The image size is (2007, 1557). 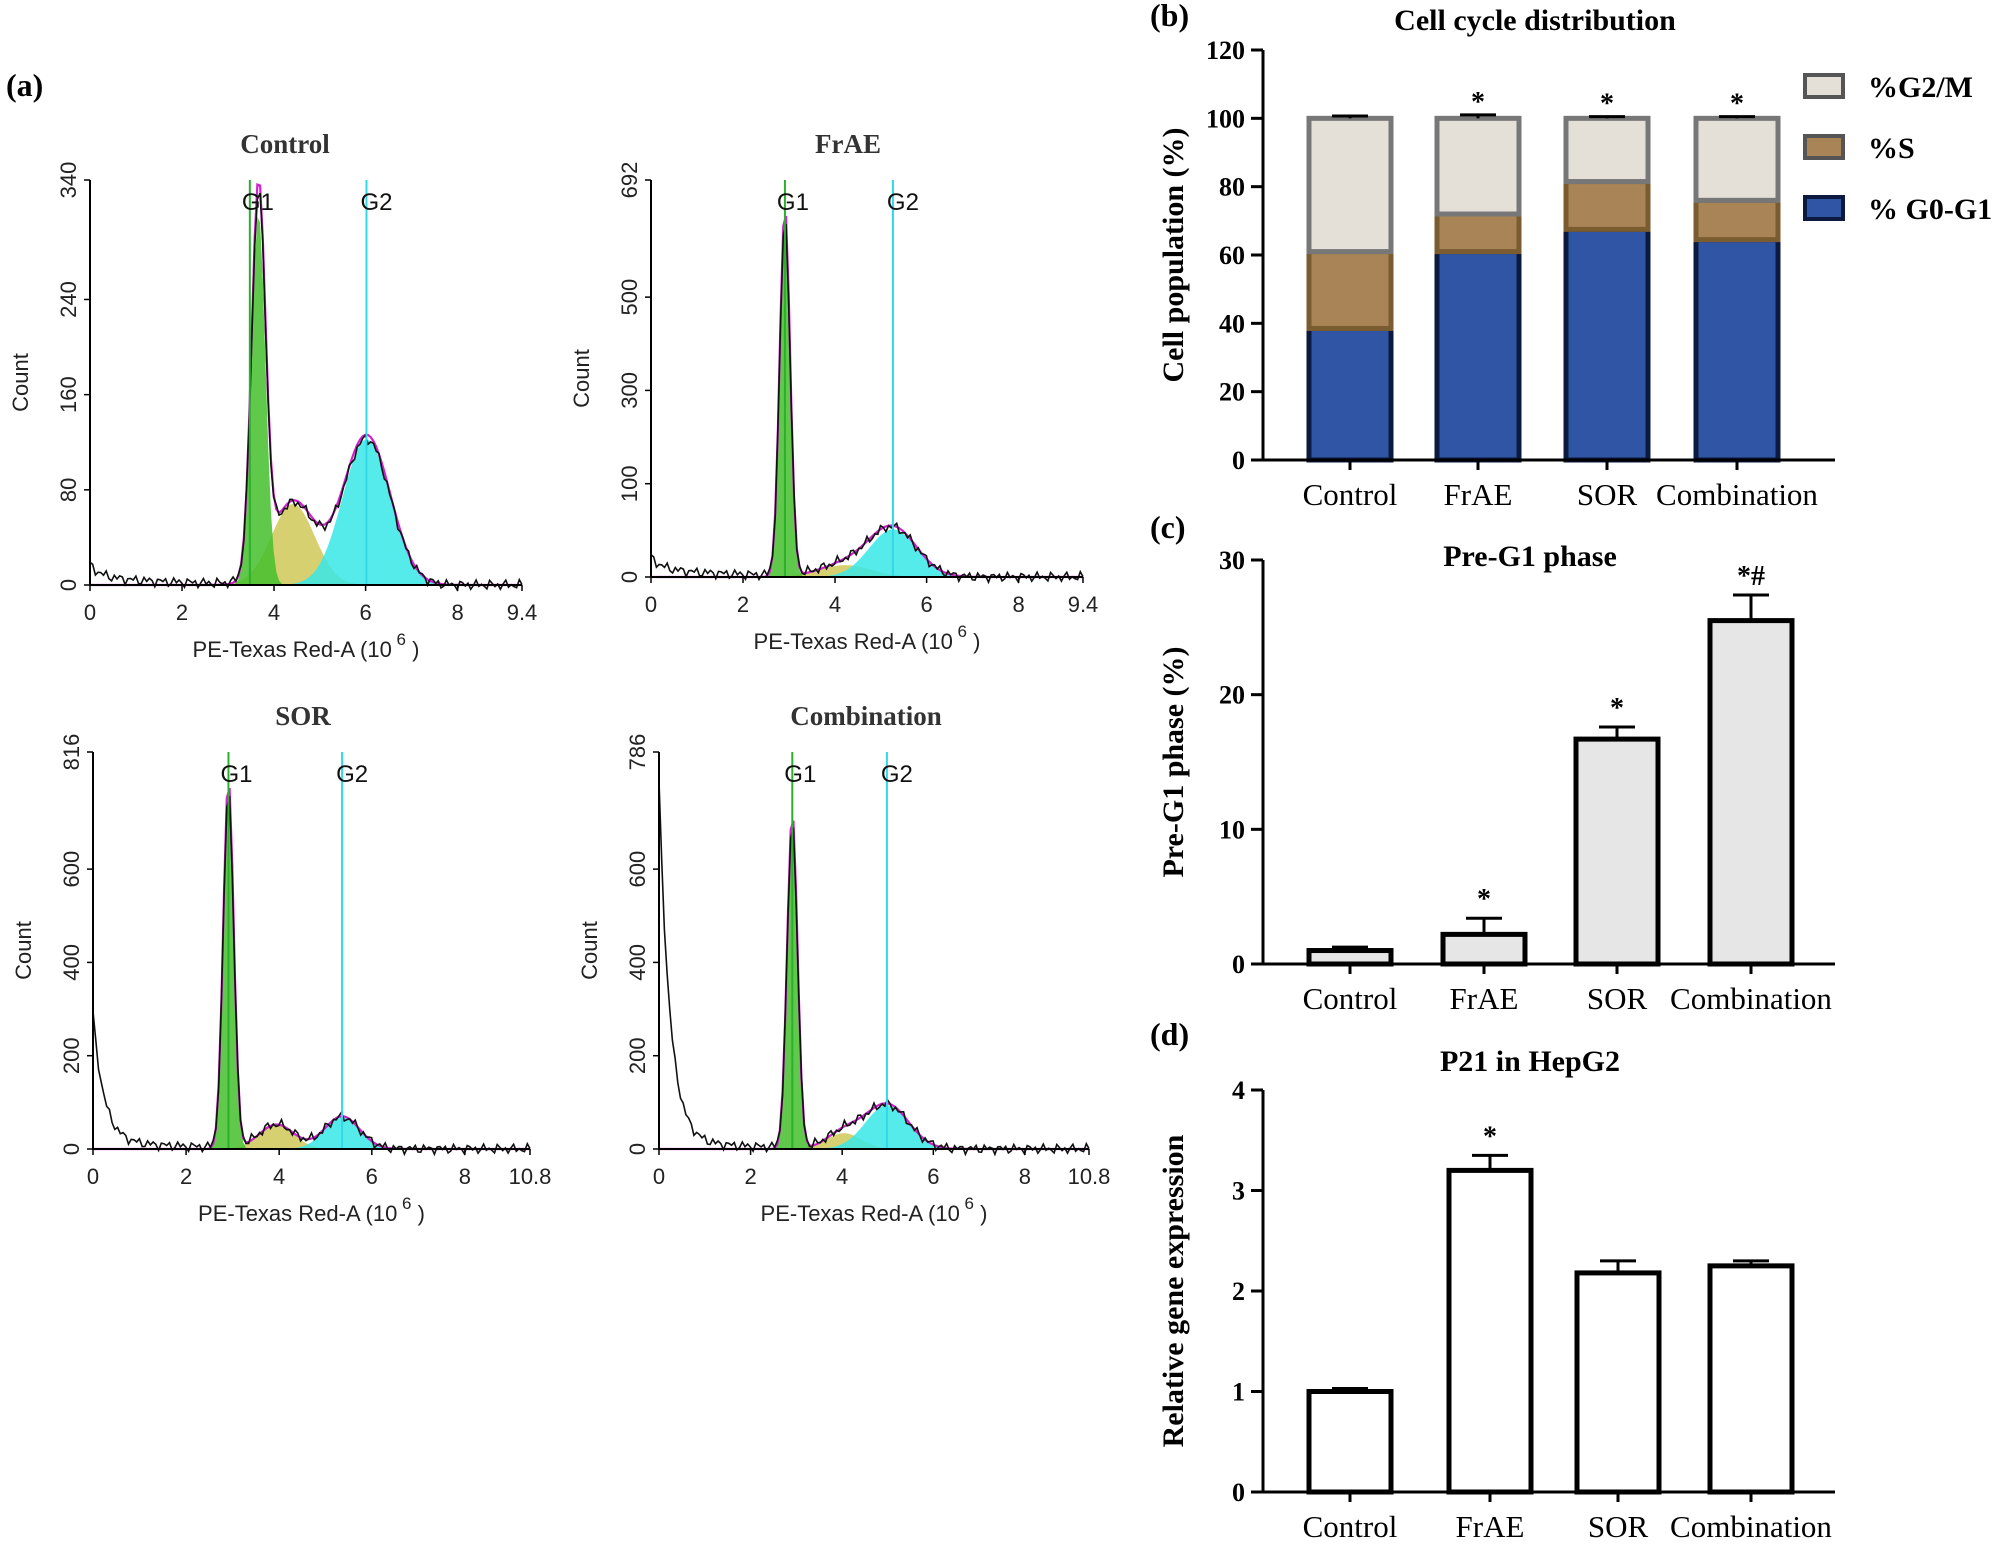 I want to click on bar-s-combination, so click(x=1737, y=220).